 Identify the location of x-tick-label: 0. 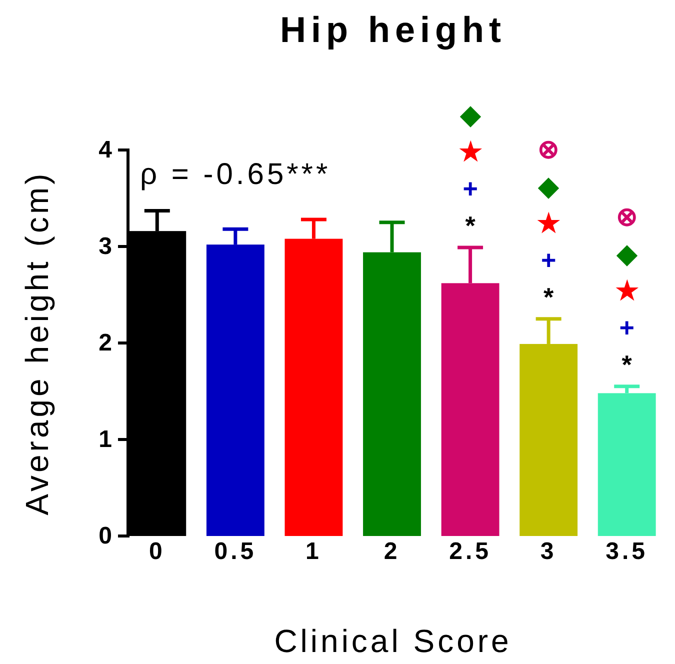
(157, 551).